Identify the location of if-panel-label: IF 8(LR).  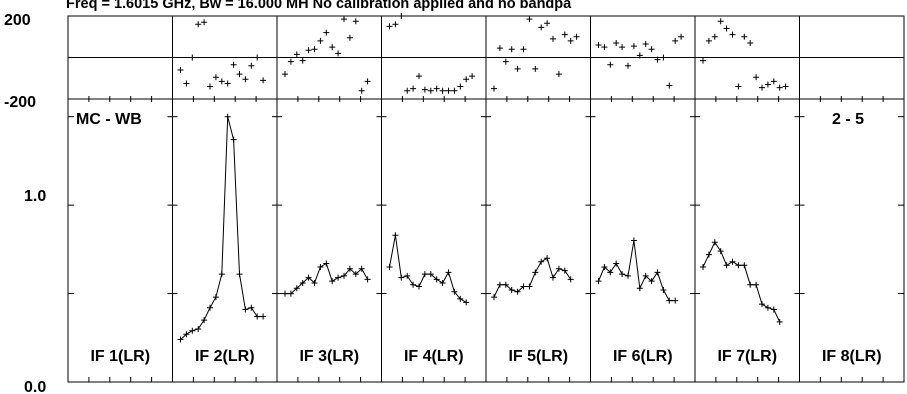
(852, 356).